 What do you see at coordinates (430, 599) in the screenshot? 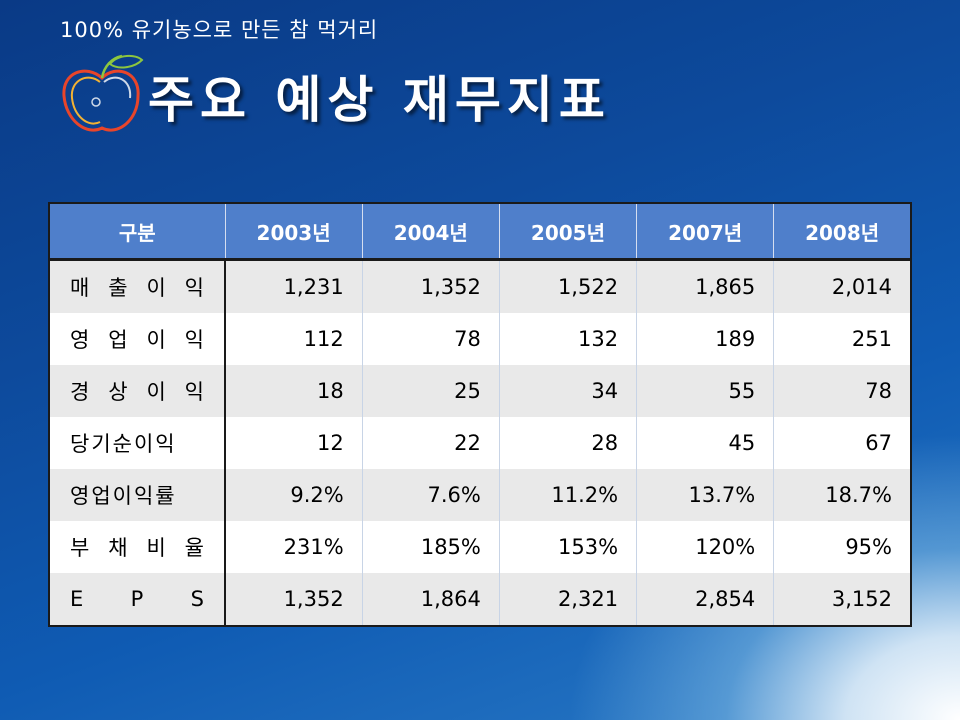
I see `table-cell: 1,864` at bounding box center [430, 599].